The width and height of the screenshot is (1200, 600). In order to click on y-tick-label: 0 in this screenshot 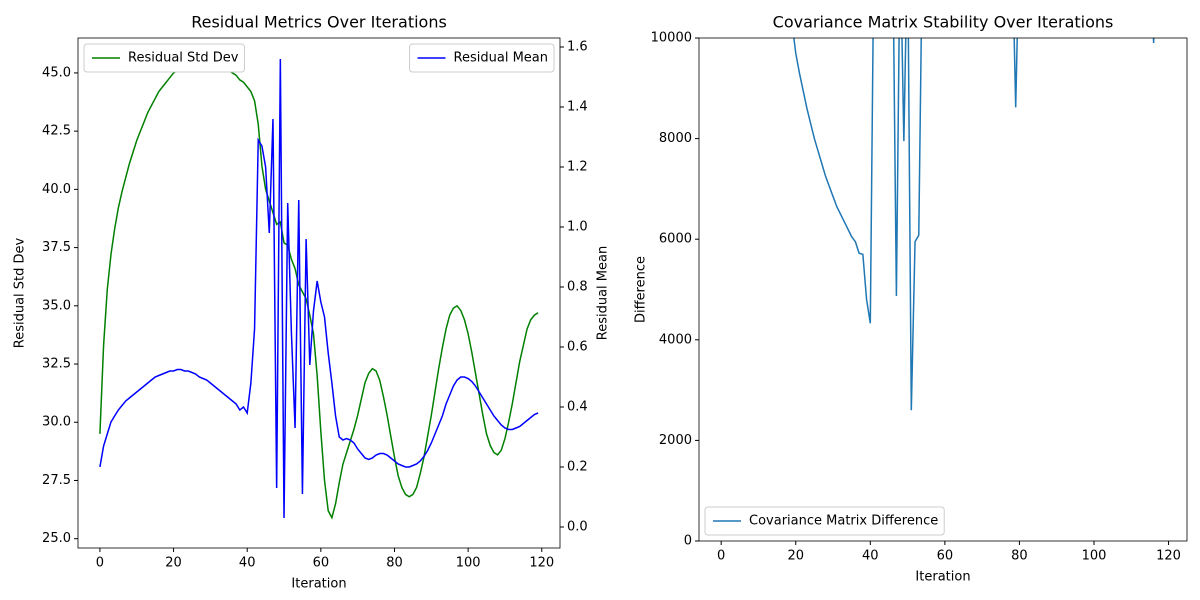, I will do `click(688, 541)`.